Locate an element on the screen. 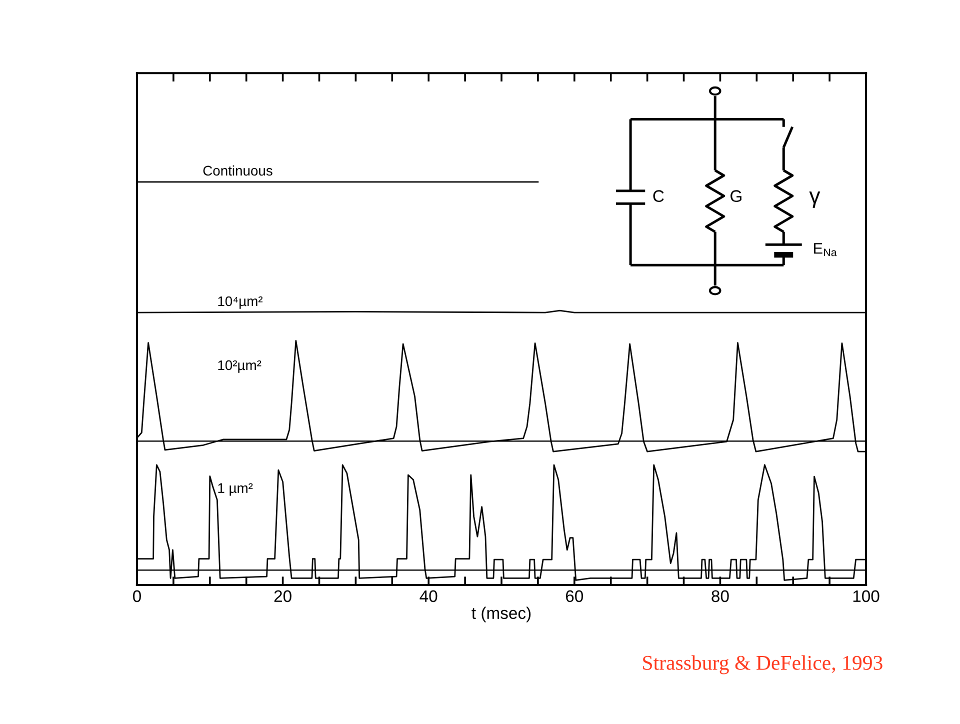 This screenshot has height=724, width=960. annotation: G is located at coordinates (736, 196).